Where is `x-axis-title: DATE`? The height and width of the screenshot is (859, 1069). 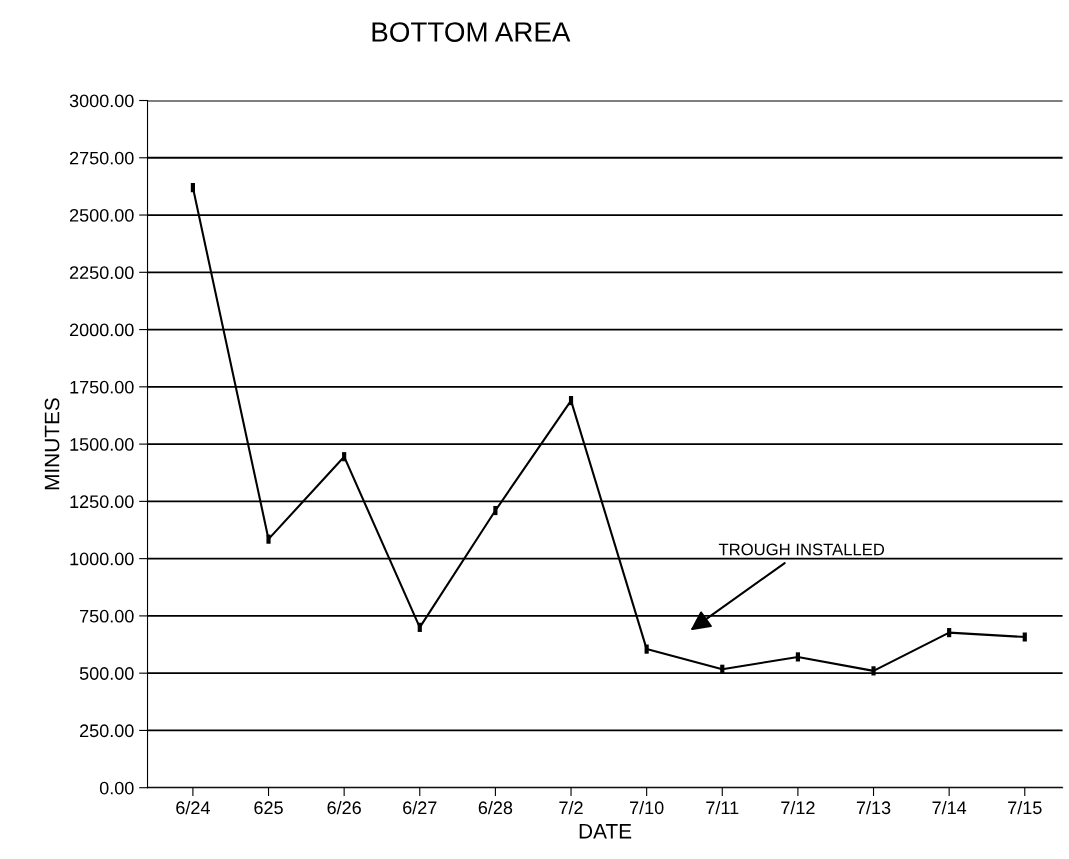
x-axis-title: DATE is located at coordinates (605, 831).